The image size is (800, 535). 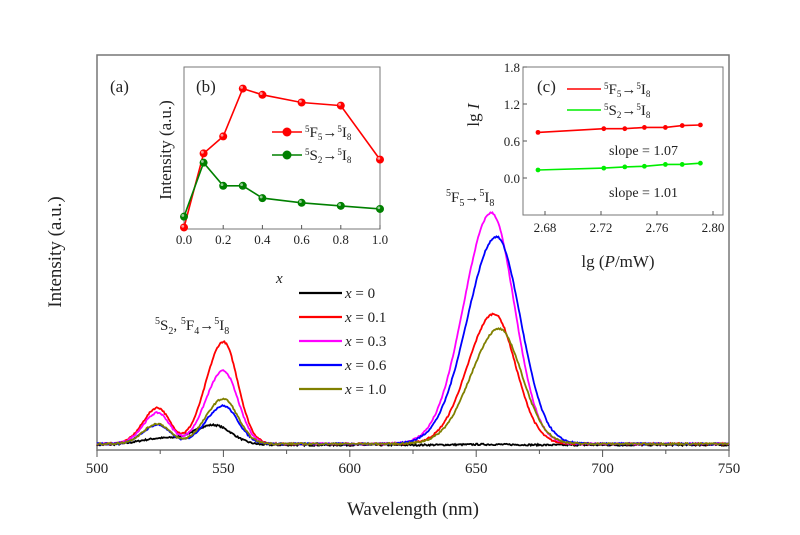 I want to click on inset-b-legend-label-0: 5F5→5I8, so click(x=328, y=133).